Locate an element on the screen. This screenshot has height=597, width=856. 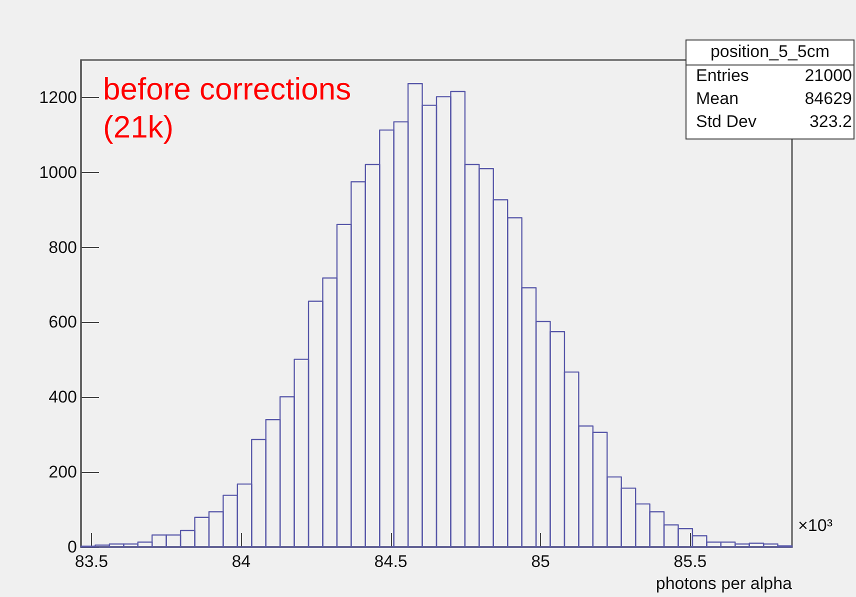
y-tick-label: 400 is located at coordinates (62, 397).